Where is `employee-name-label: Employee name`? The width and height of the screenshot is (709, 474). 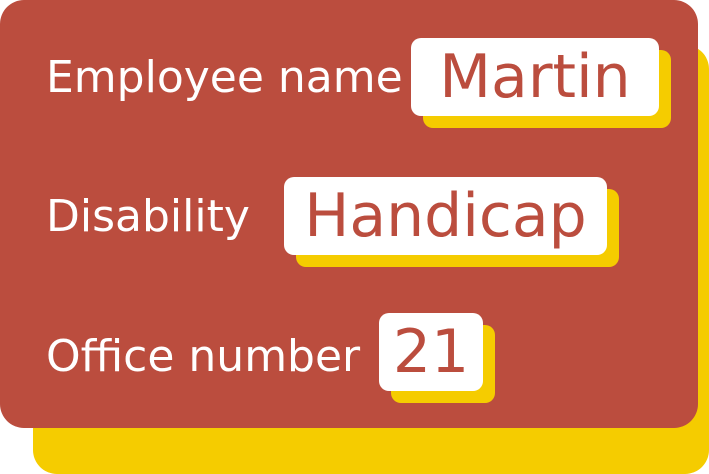
employee-name-label: Employee name is located at coordinates (224, 77).